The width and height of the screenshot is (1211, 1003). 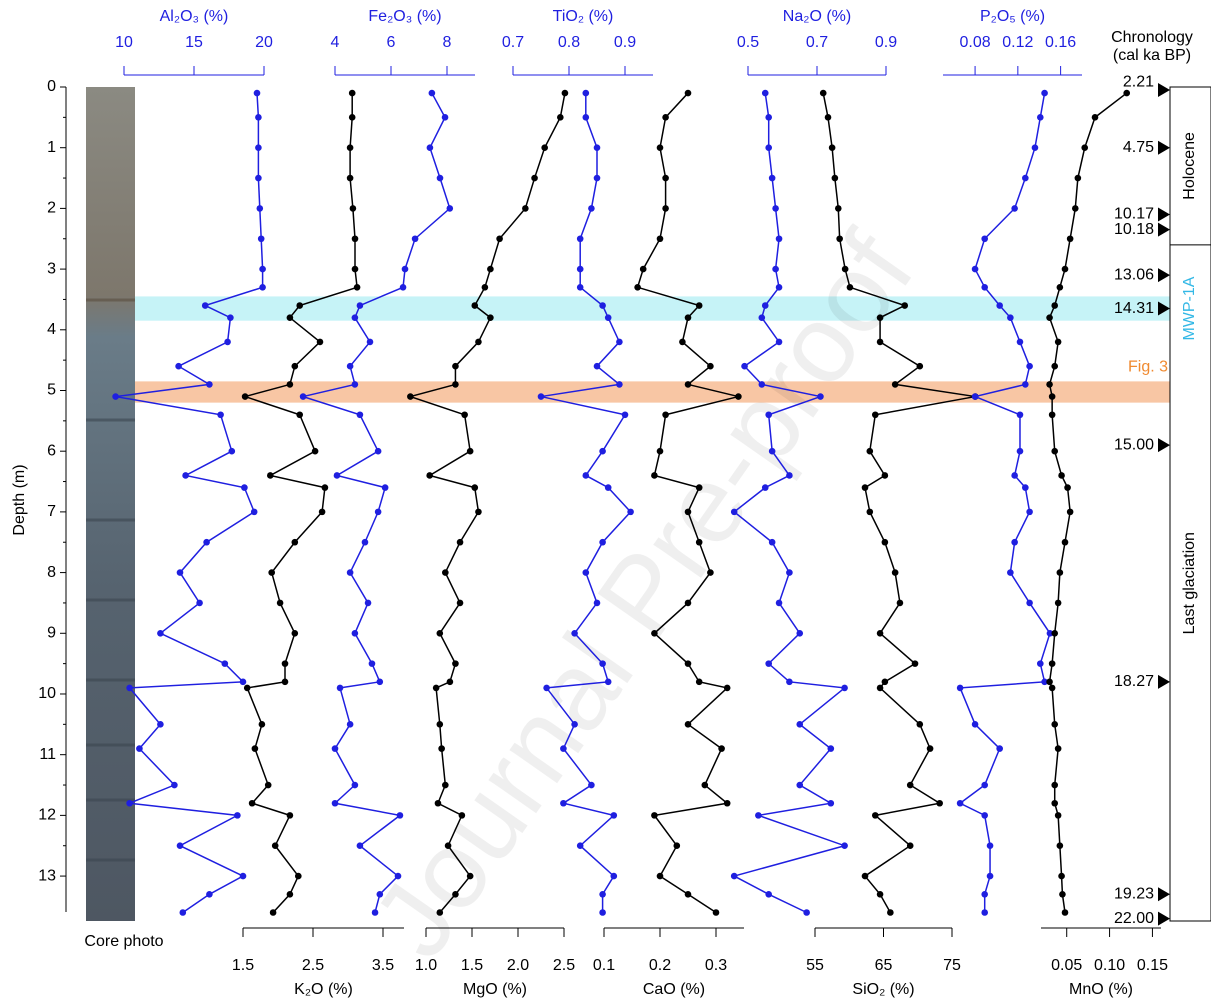 What do you see at coordinates (1066, 965) in the screenshot?
I see `x-tick-label: 0.05` at bounding box center [1066, 965].